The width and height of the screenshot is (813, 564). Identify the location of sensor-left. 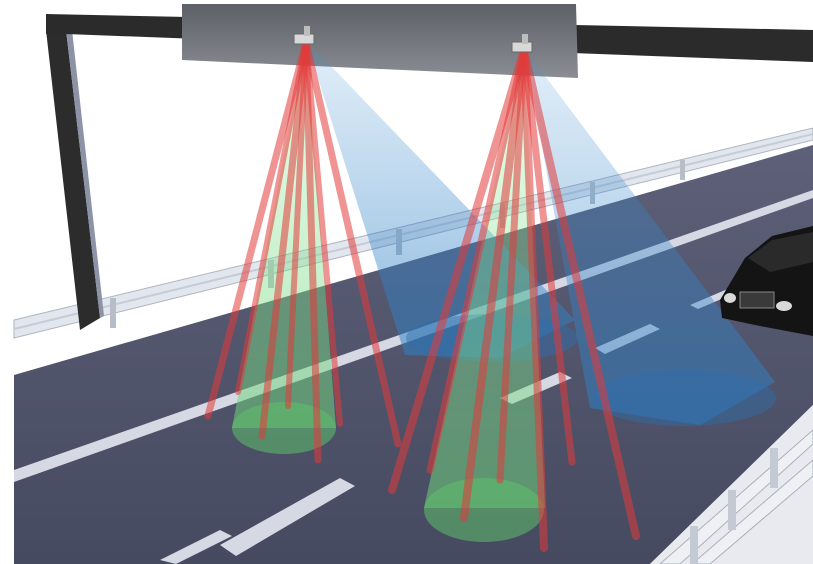
(304, 35).